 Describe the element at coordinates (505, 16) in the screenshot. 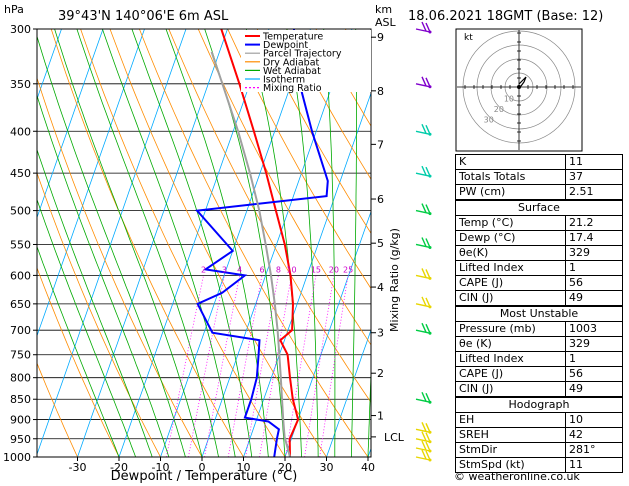

I see `datetime-title: 18.06.2021 18GMT (Base: 12)` at that location.